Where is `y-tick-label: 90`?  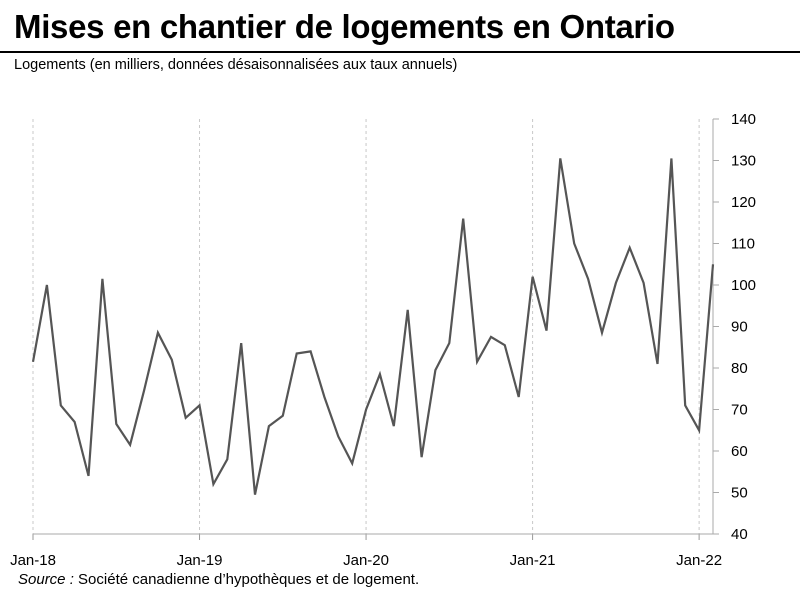
y-tick-label: 90 is located at coordinates (739, 327).